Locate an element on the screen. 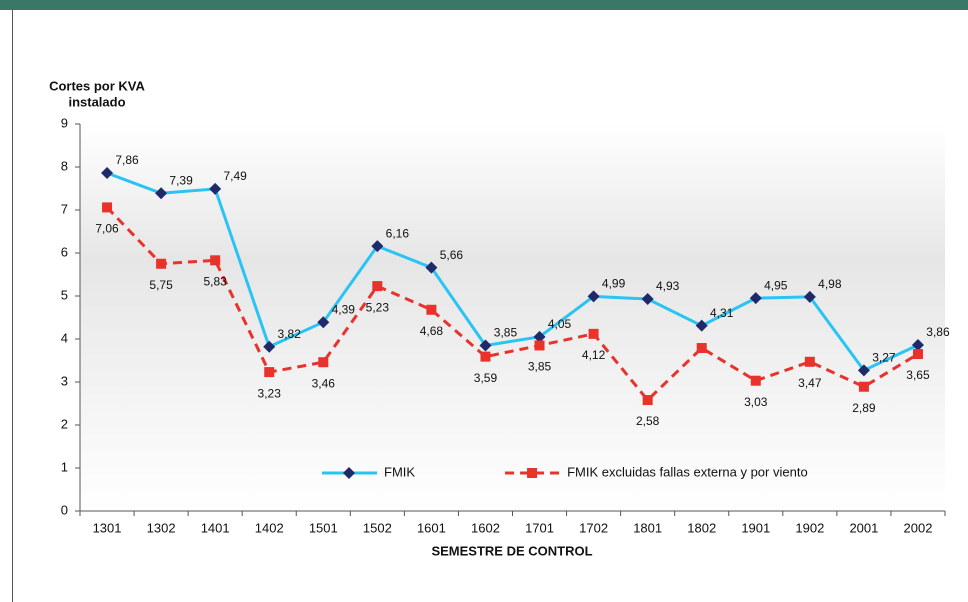 This screenshot has height=602, width=968. data-label: 3,82 is located at coordinates (290, 334).